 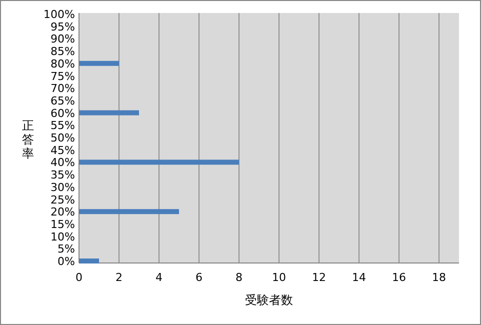 What do you see at coordinates (199, 277) in the screenshot?
I see `x-tick-label: 6` at bounding box center [199, 277].